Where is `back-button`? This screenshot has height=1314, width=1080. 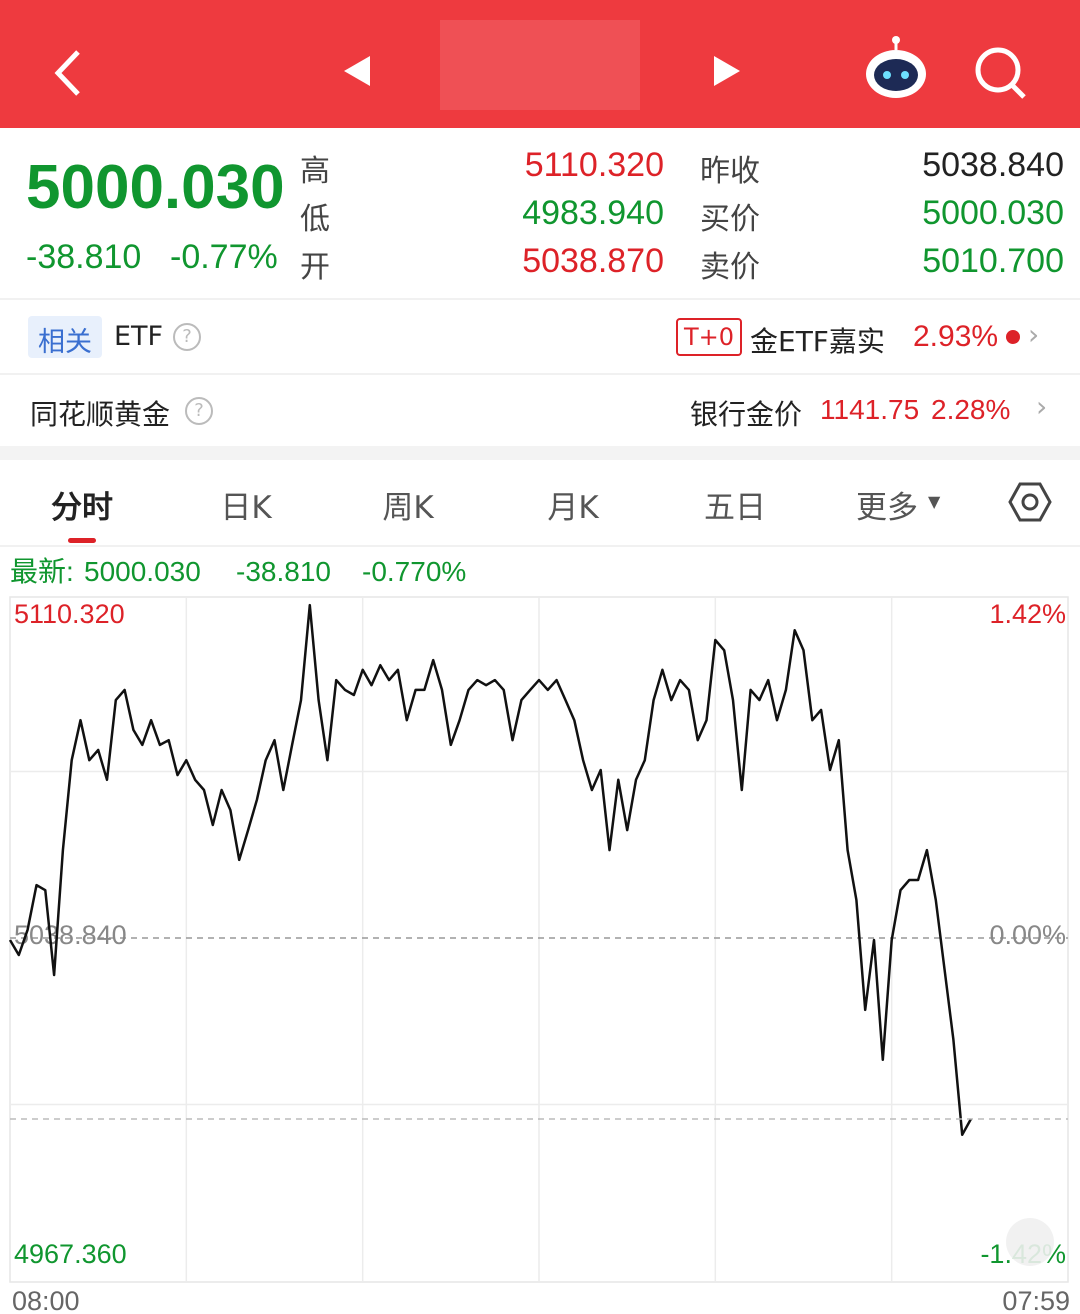 back-button is located at coordinates (67, 73).